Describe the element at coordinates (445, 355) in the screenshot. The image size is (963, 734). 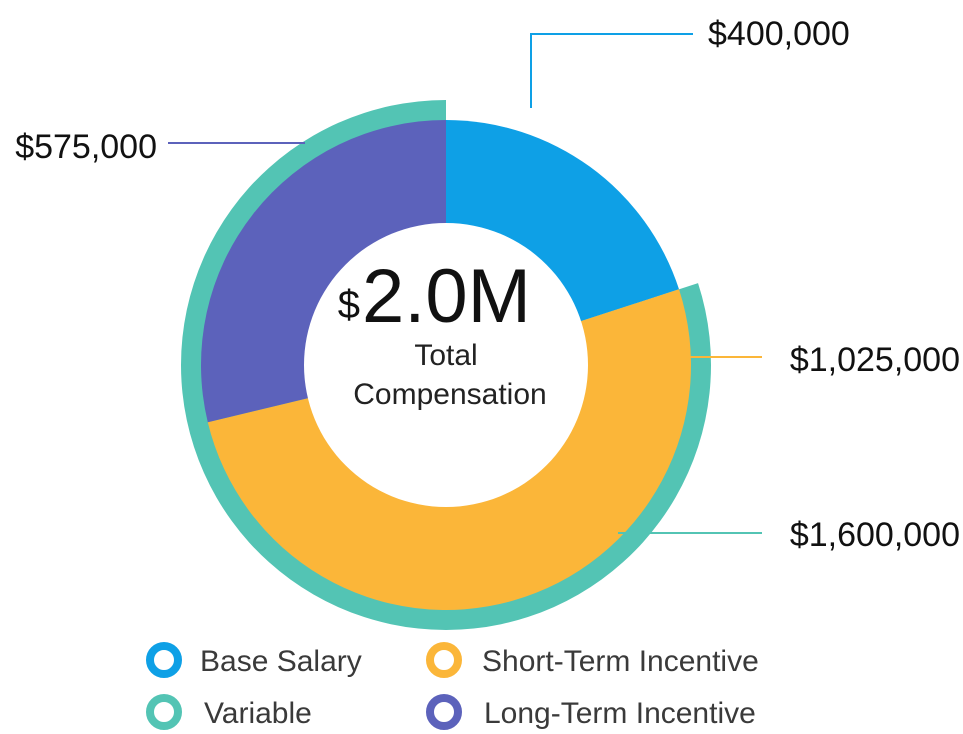
I see `center-label-total: Total` at that location.